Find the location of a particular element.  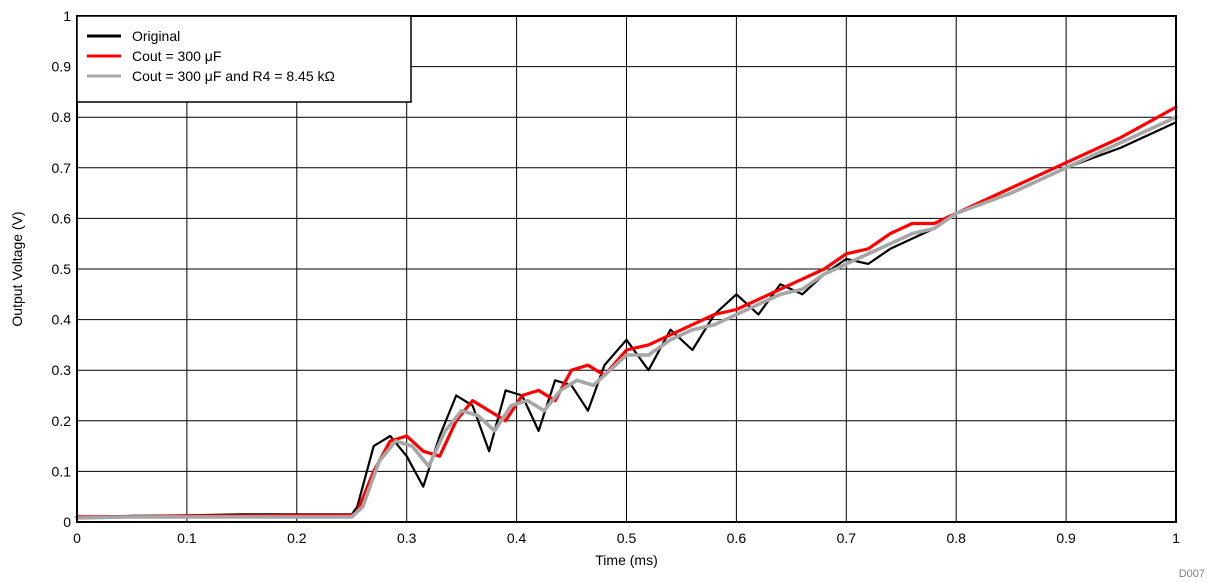

x-tick-label: 0.5 is located at coordinates (627, 538).